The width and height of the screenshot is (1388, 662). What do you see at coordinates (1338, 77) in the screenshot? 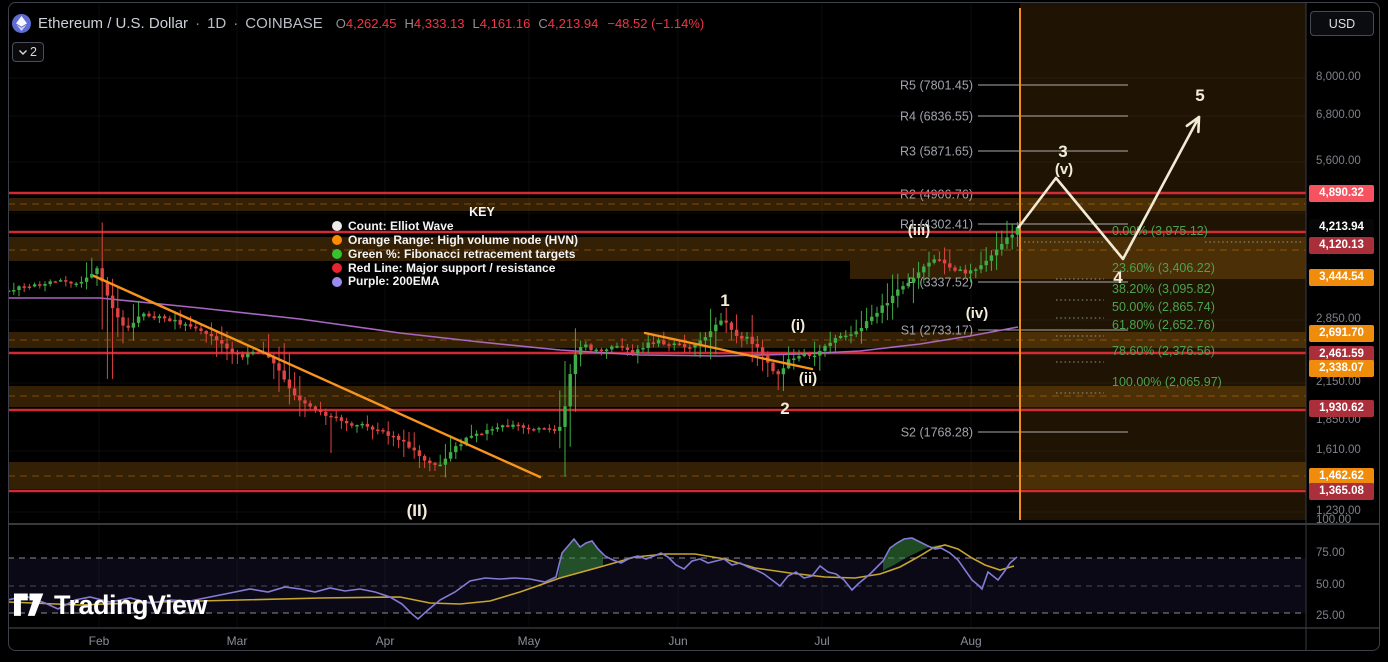
I see `price-axis-label: 8,000.00` at bounding box center [1338, 77].